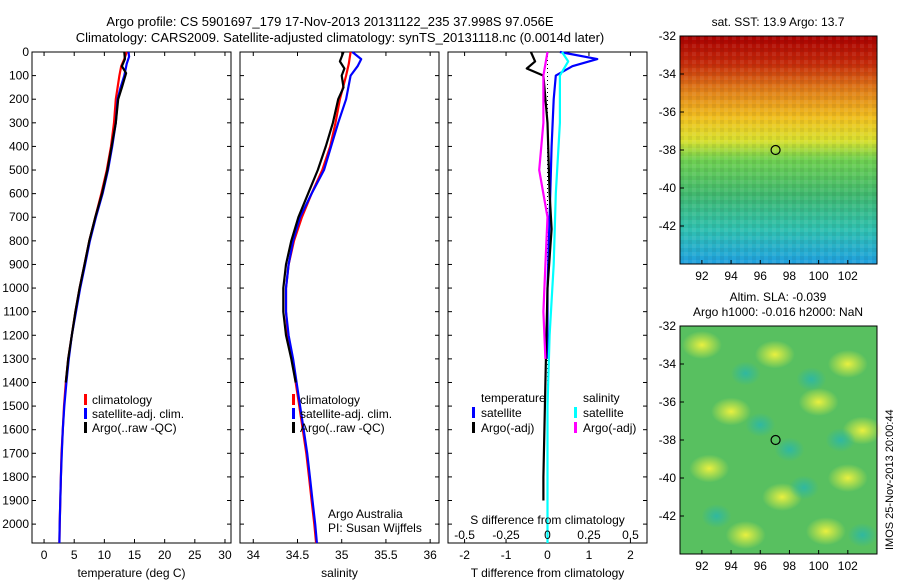 Image resolution: width=900 pixels, height=580 pixels. I want to click on depth-tick-label: 2000, so click(15, 524).